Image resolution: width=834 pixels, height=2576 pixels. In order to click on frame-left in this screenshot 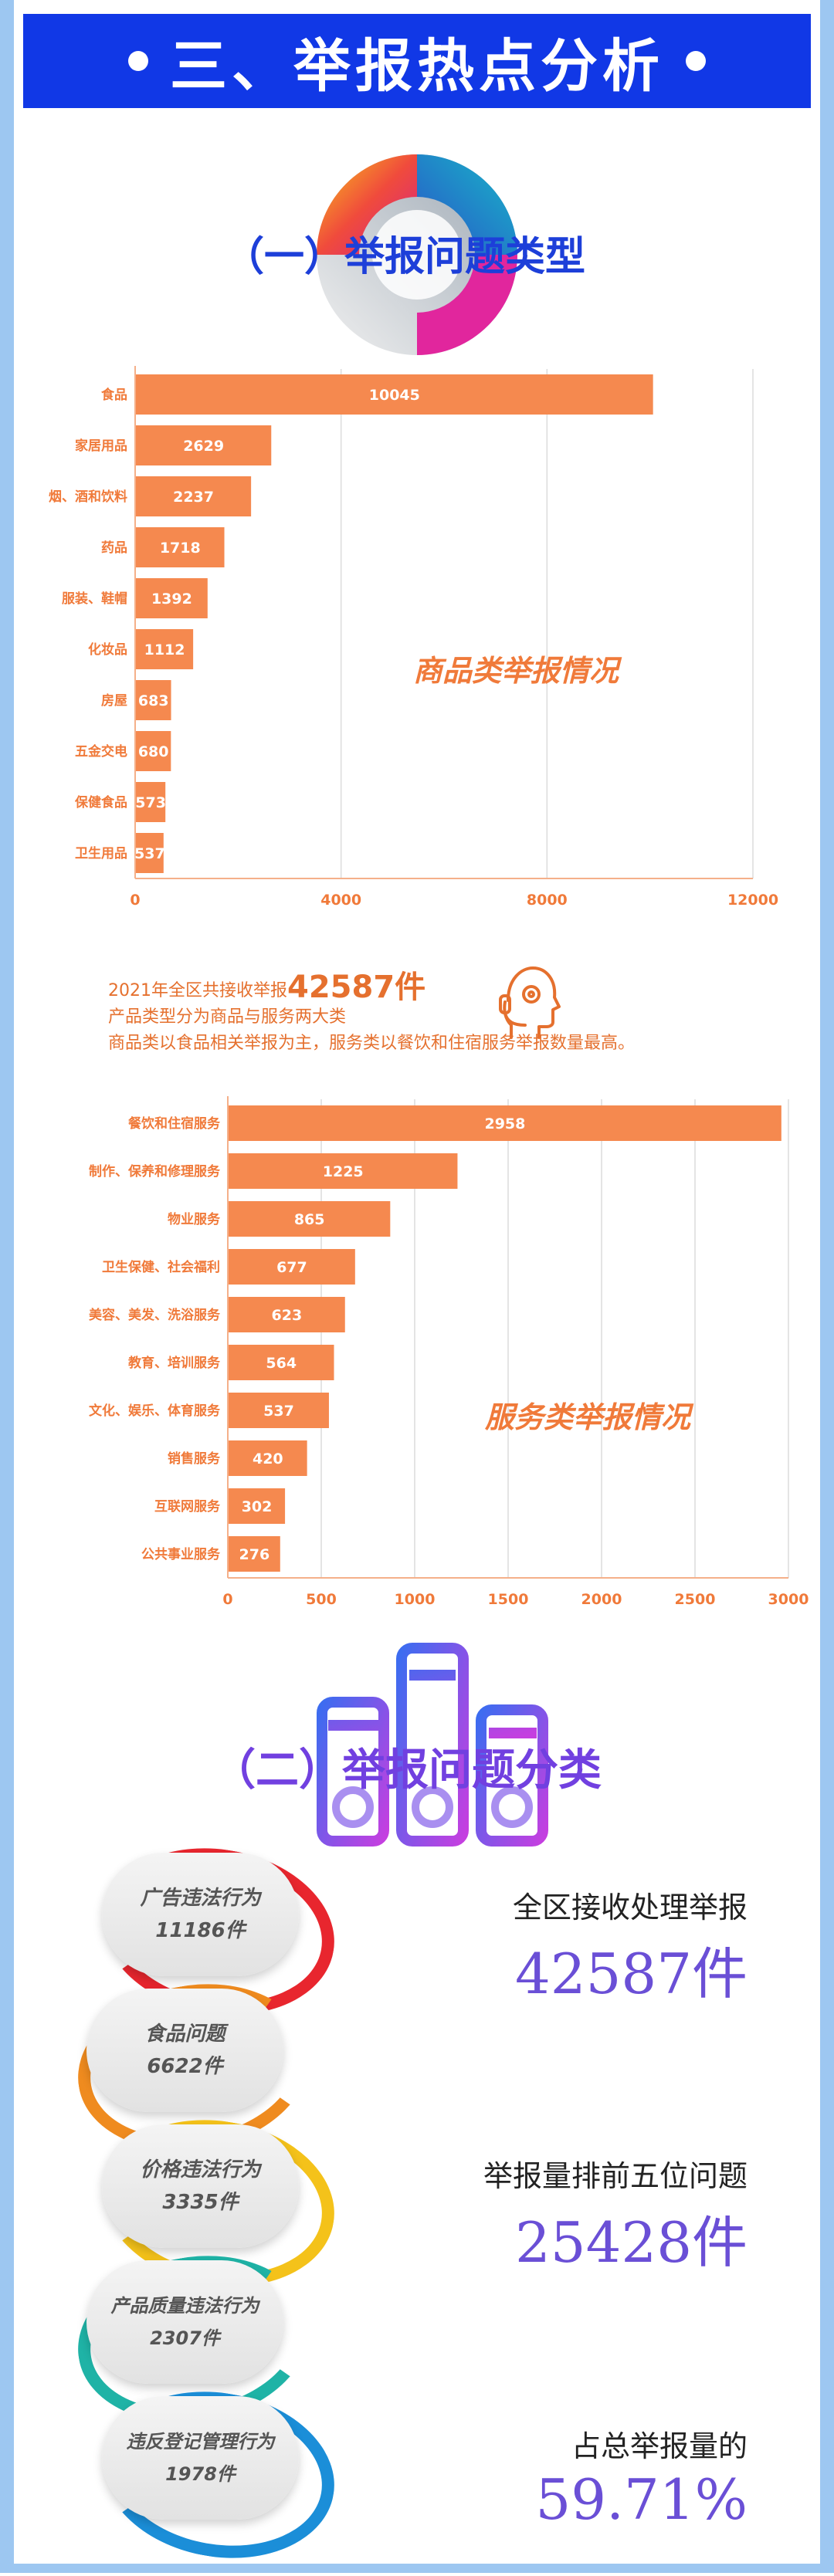, I will do `click(7, 1286)`.